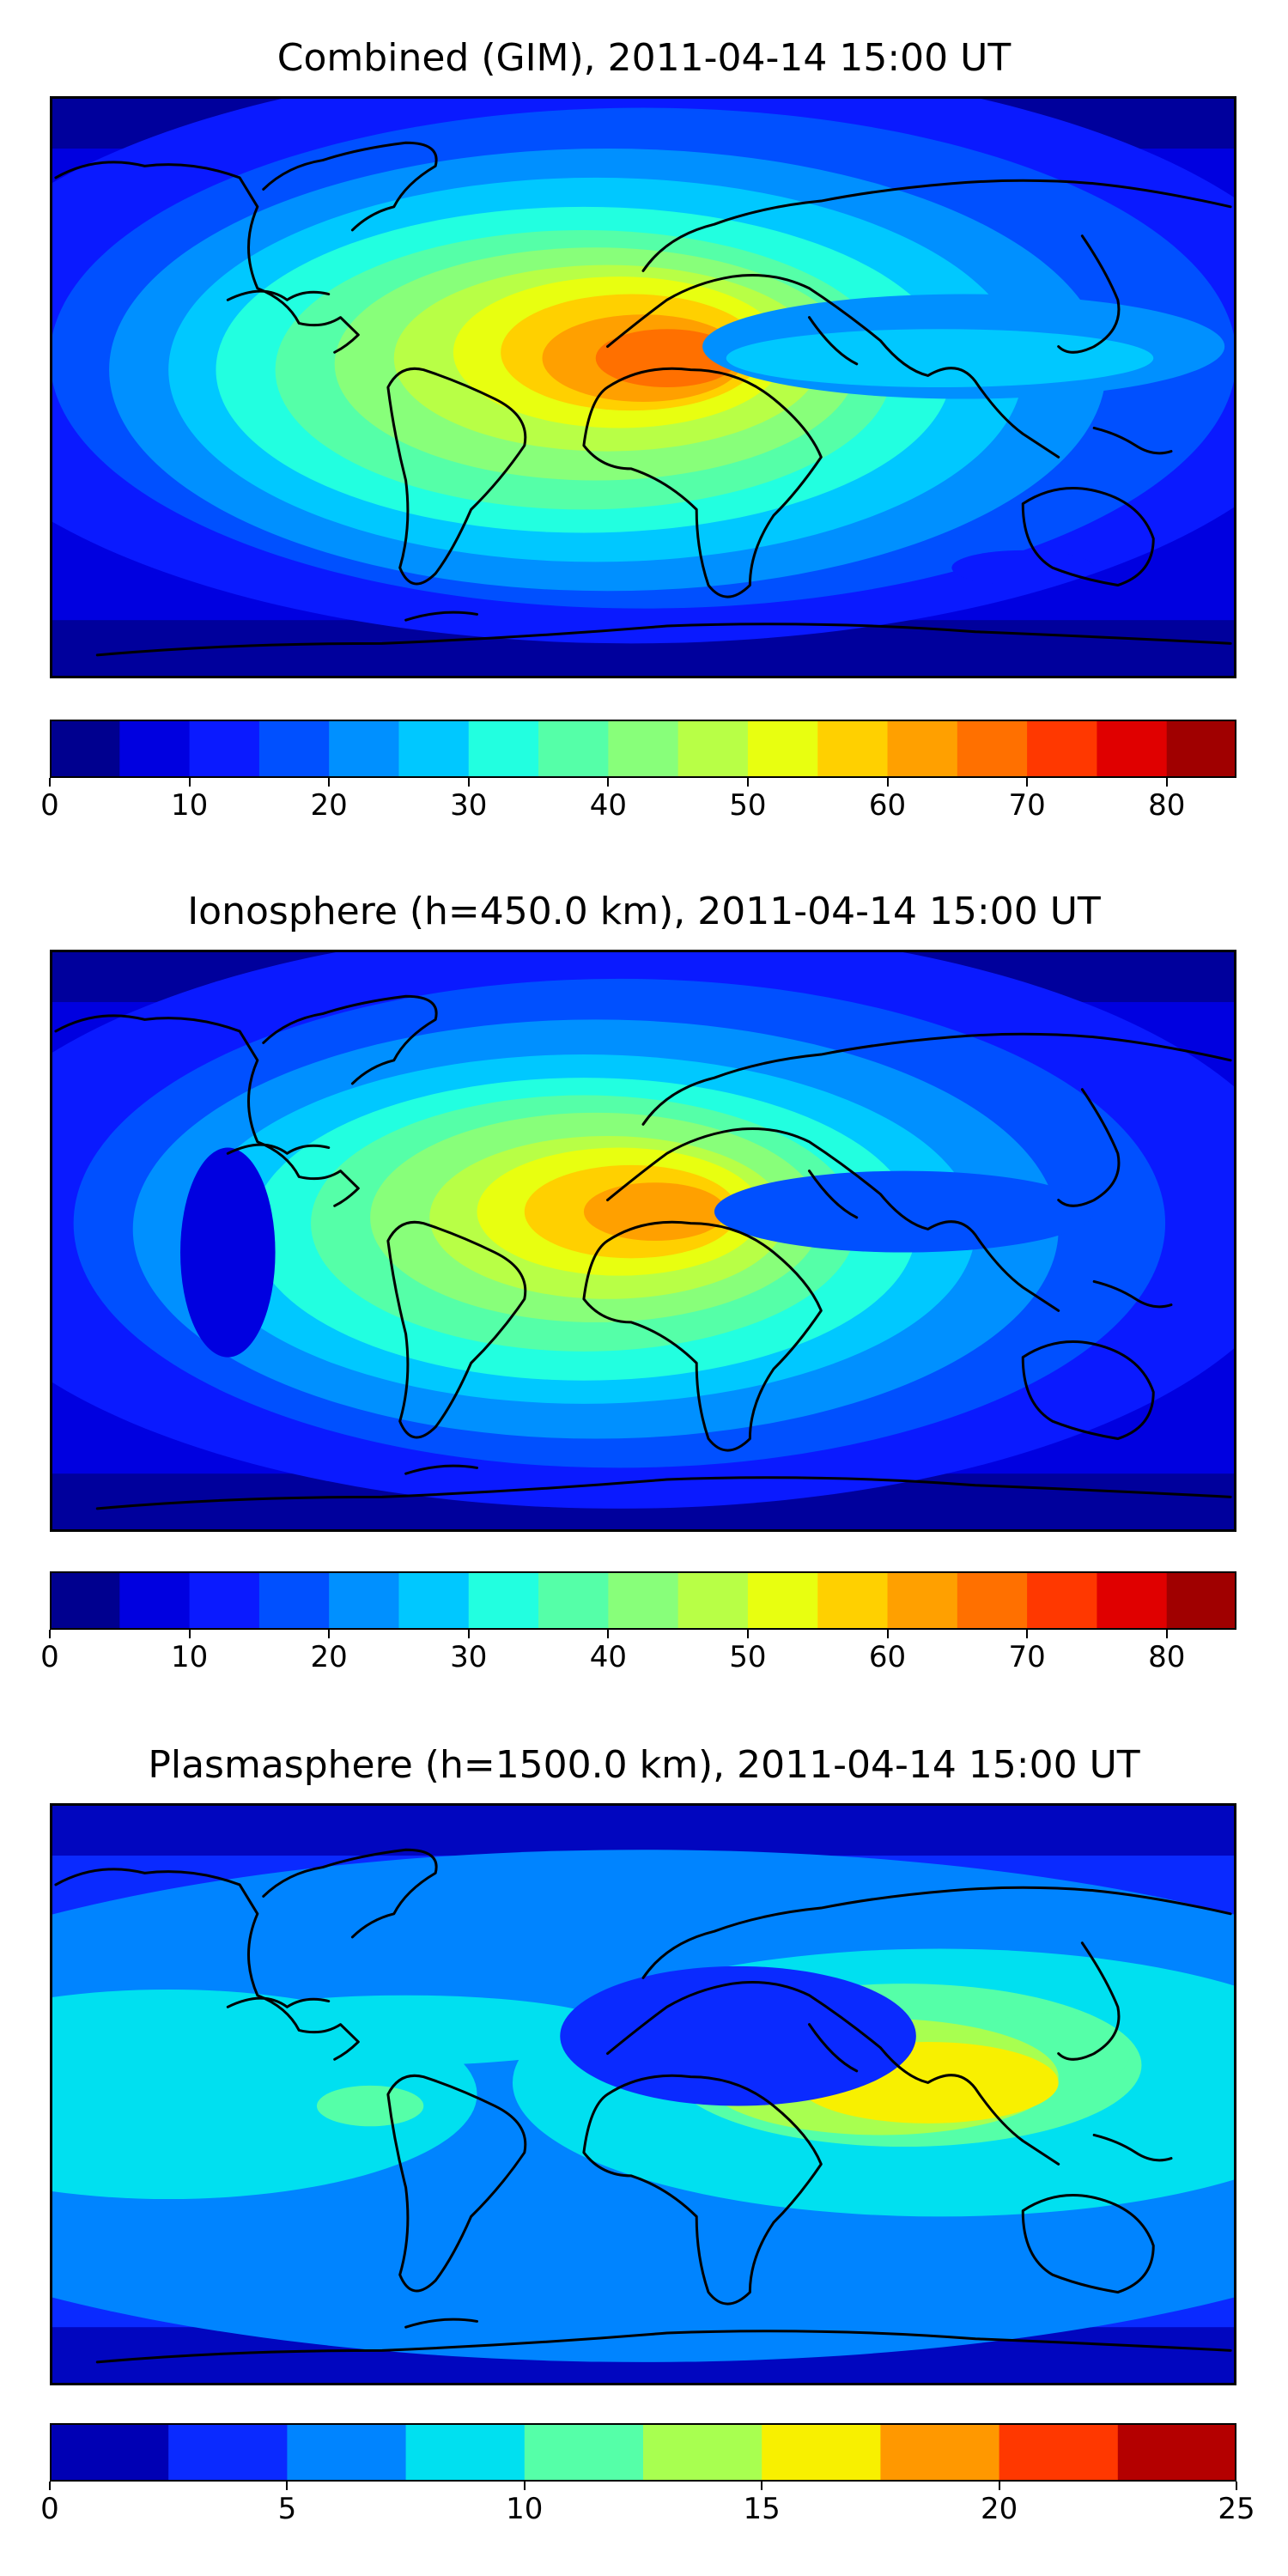 The image size is (1288, 2576). I want to click on colorbar-plasmasphere, so click(643, 2452).